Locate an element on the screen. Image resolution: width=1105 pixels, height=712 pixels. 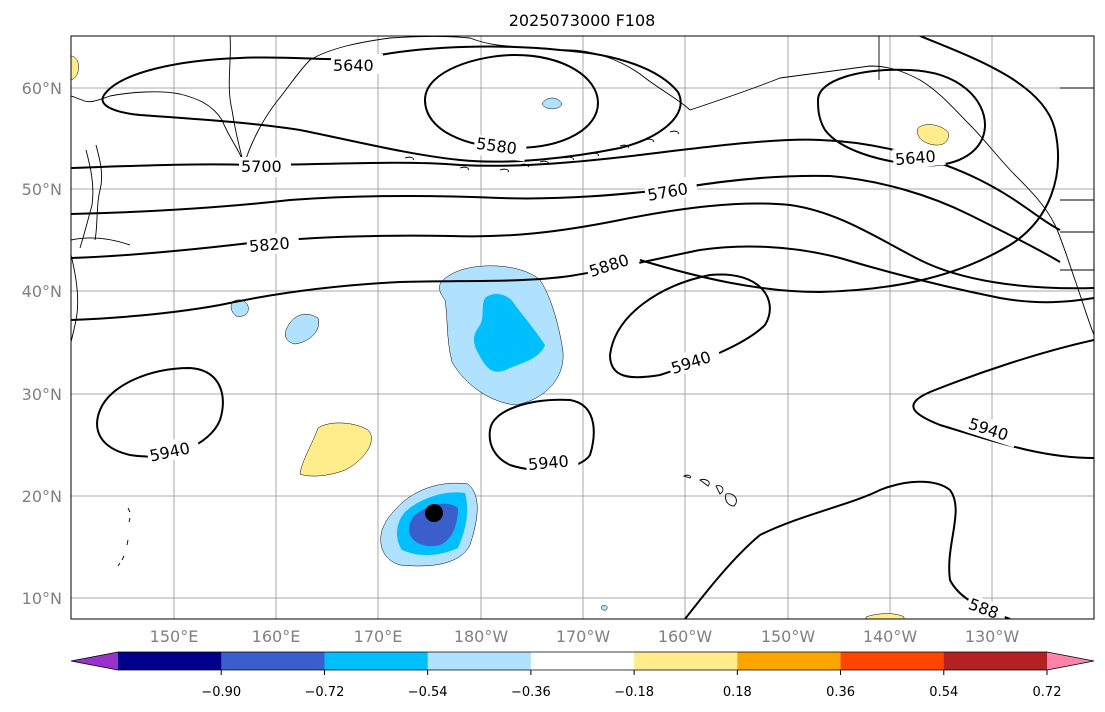
lon-label: 160°W is located at coordinates (685, 636).